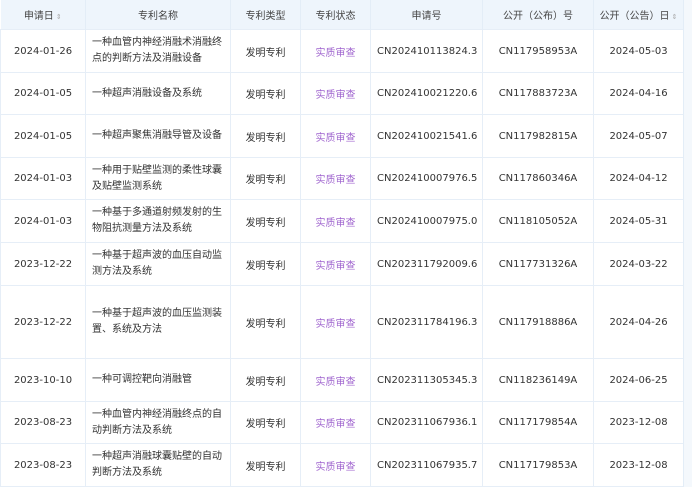 This screenshot has width=692, height=487. Describe the element at coordinates (638, 264) in the screenshot. I see `cell-publication-date: 2024-03-22` at that location.